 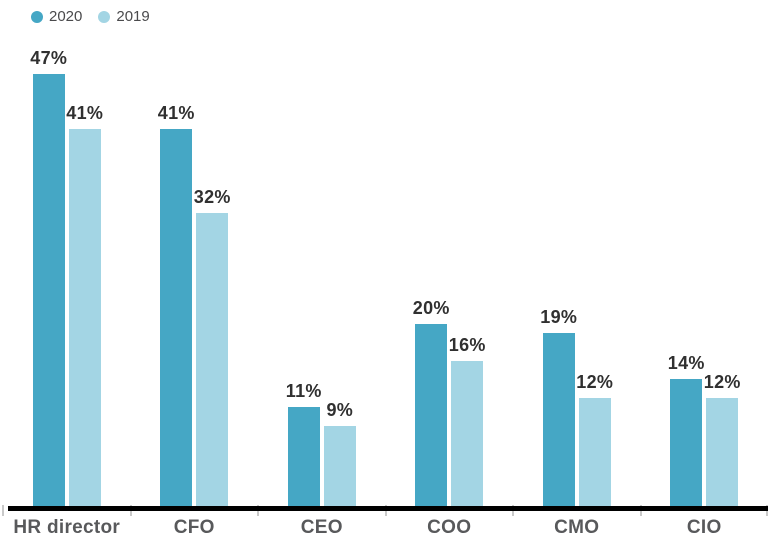 What do you see at coordinates (594, 453) in the screenshot?
I see `bar-2019-cmo` at bounding box center [594, 453].